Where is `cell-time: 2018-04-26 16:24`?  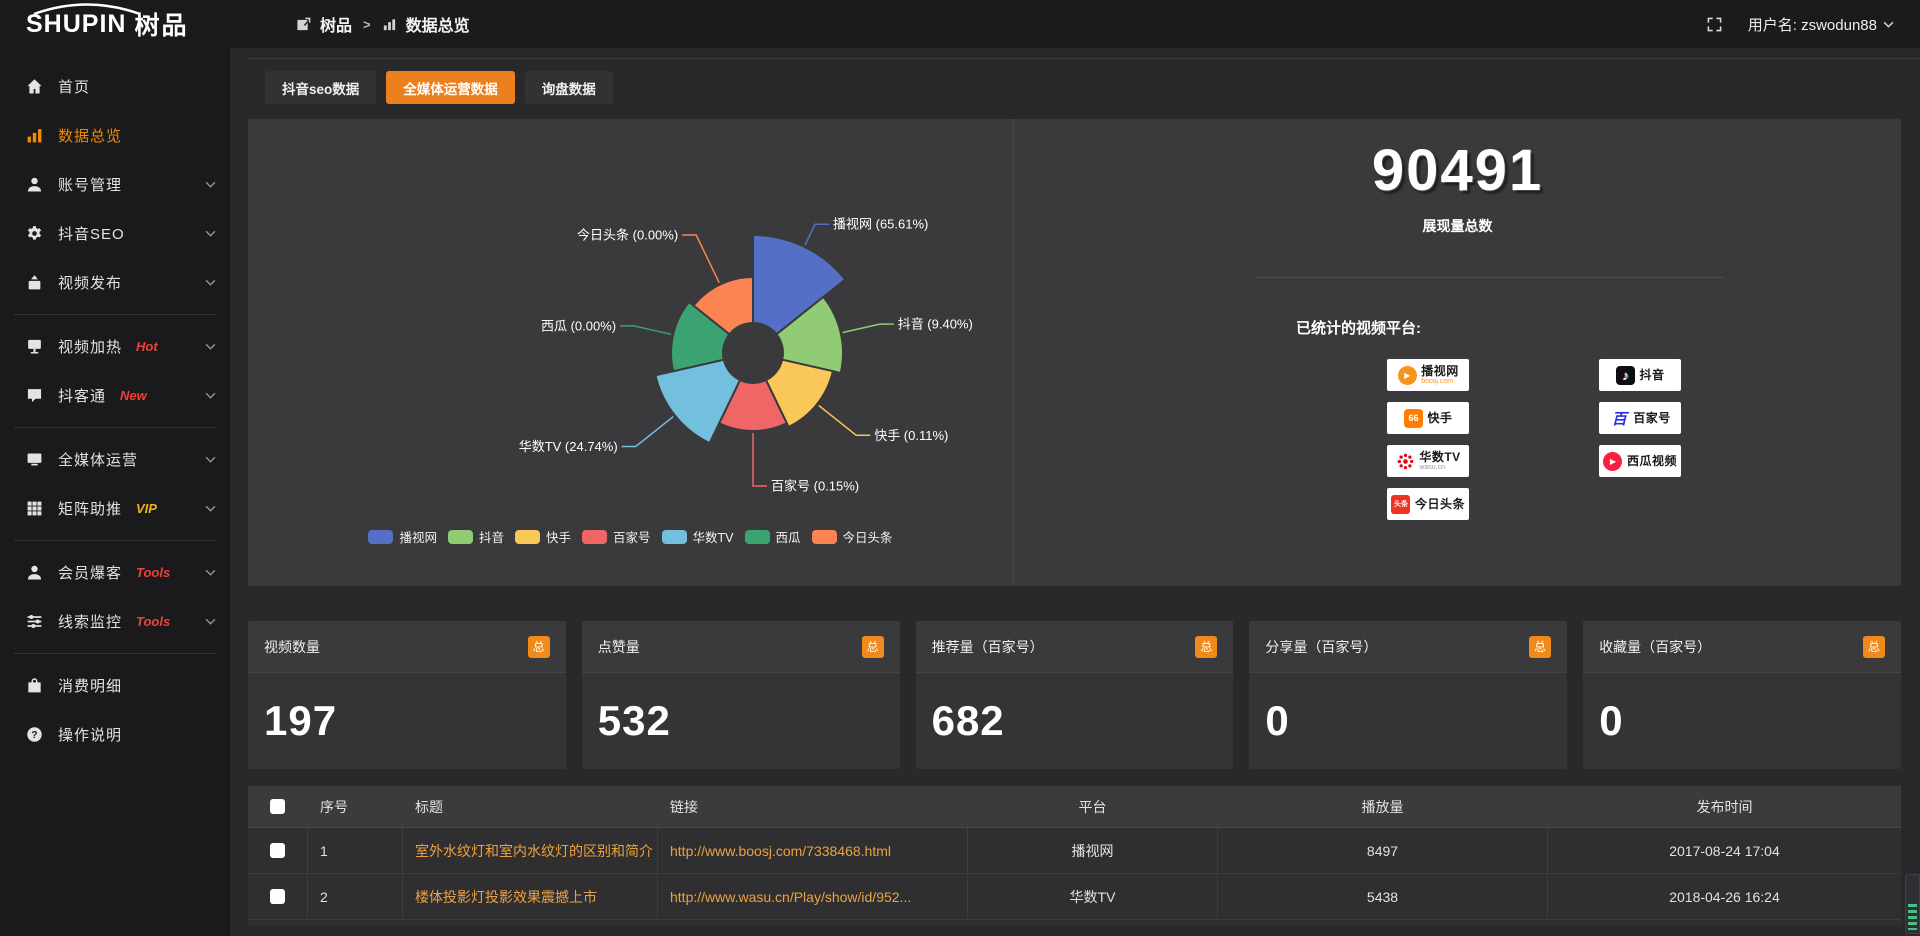
cell-time: 2018-04-26 16:24 is located at coordinates (1724, 896).